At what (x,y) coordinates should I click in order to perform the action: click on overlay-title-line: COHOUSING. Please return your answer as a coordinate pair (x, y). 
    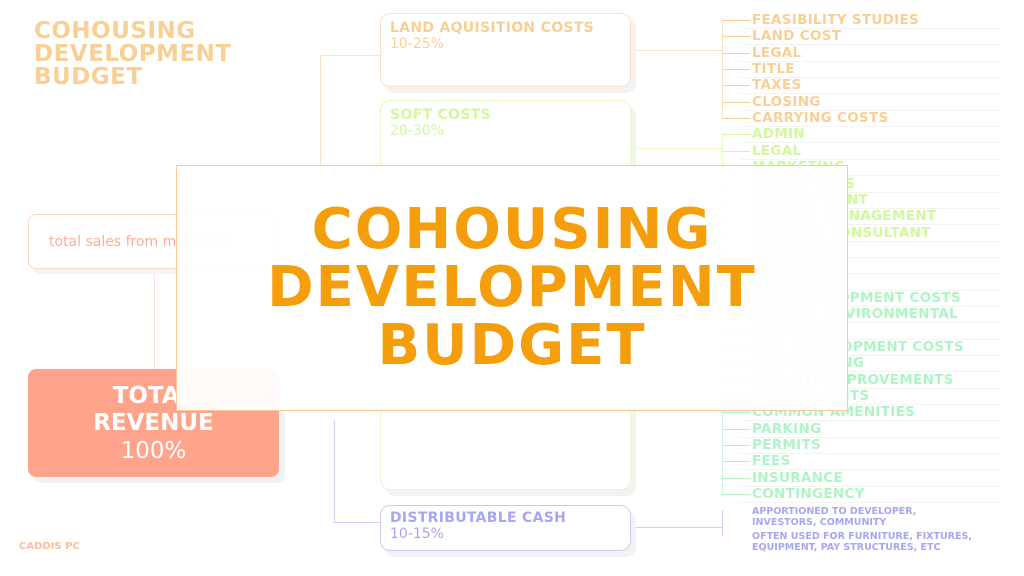
    Looking at the image, I should click on (512, 229).